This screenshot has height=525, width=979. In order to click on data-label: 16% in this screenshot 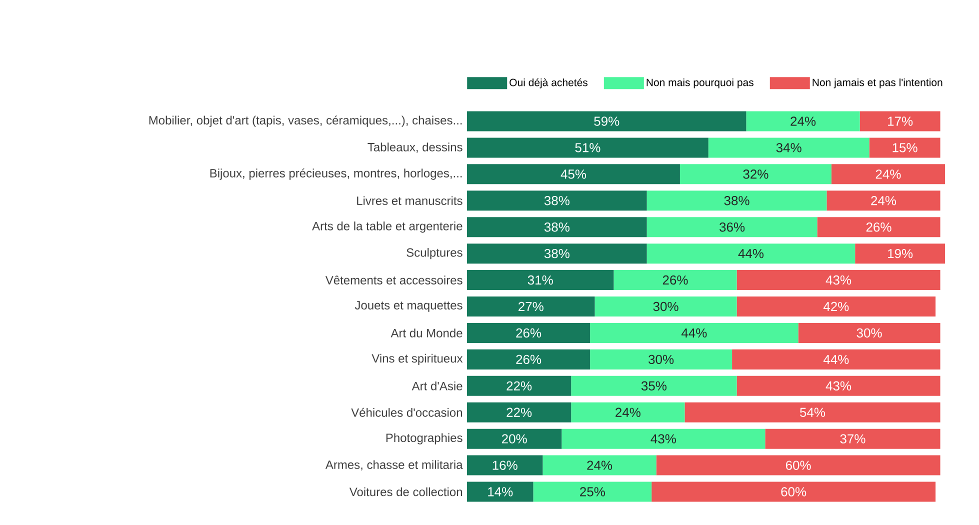, I will do `click(505, 465)`.